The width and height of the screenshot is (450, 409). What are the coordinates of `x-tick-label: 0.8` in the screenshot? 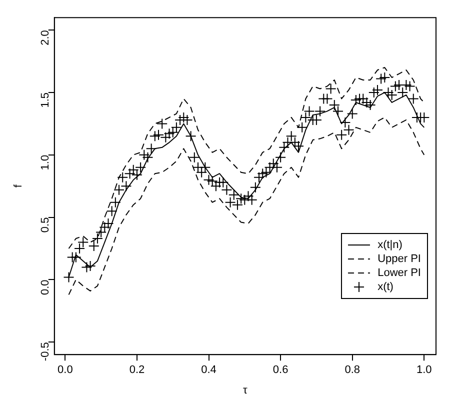 It's located at (352, 370).